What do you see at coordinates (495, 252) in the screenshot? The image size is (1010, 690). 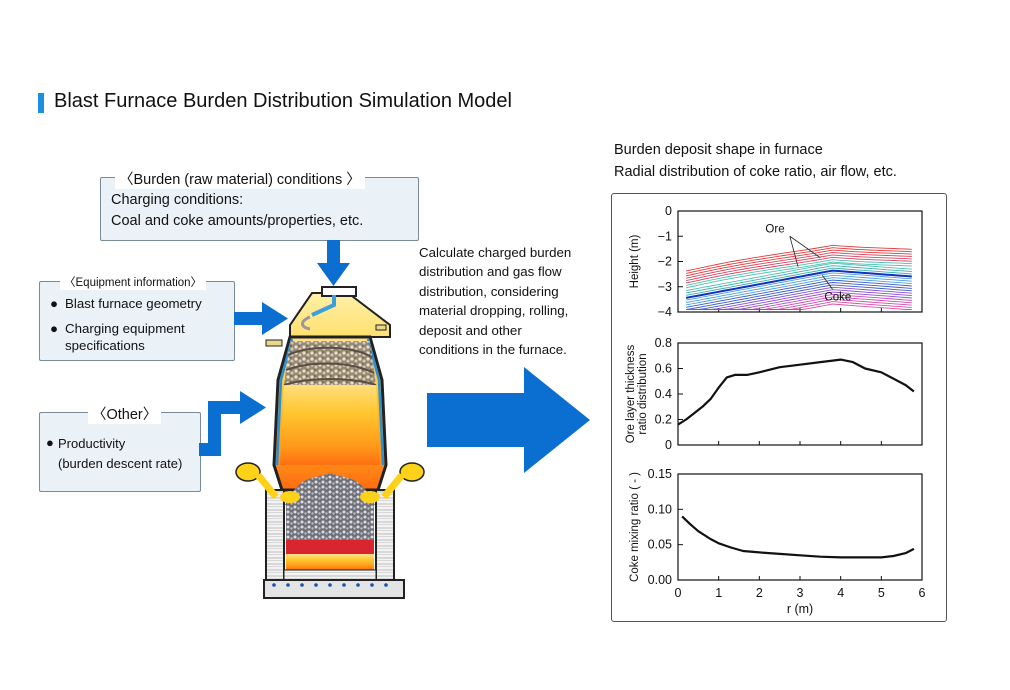 I see `description-line: Calculate charged burden` at bounding box center [495, 252].